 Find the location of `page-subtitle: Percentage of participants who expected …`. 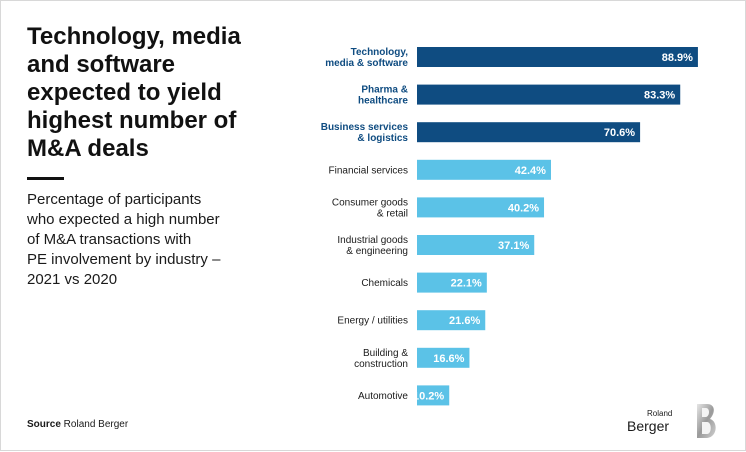

page-subtitle: Percentage of participants who expected … is located at coordinates (124, 239).